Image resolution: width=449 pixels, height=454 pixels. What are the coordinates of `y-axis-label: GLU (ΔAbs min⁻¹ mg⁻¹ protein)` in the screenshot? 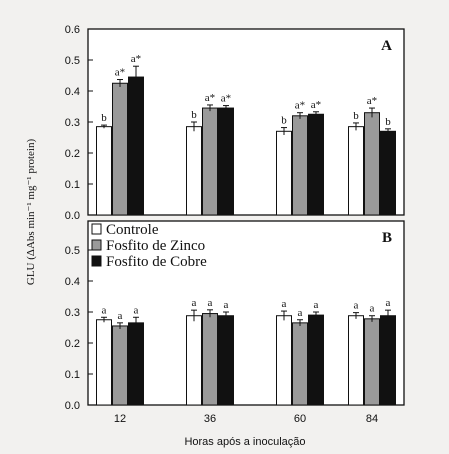 It's located at (31, 212).